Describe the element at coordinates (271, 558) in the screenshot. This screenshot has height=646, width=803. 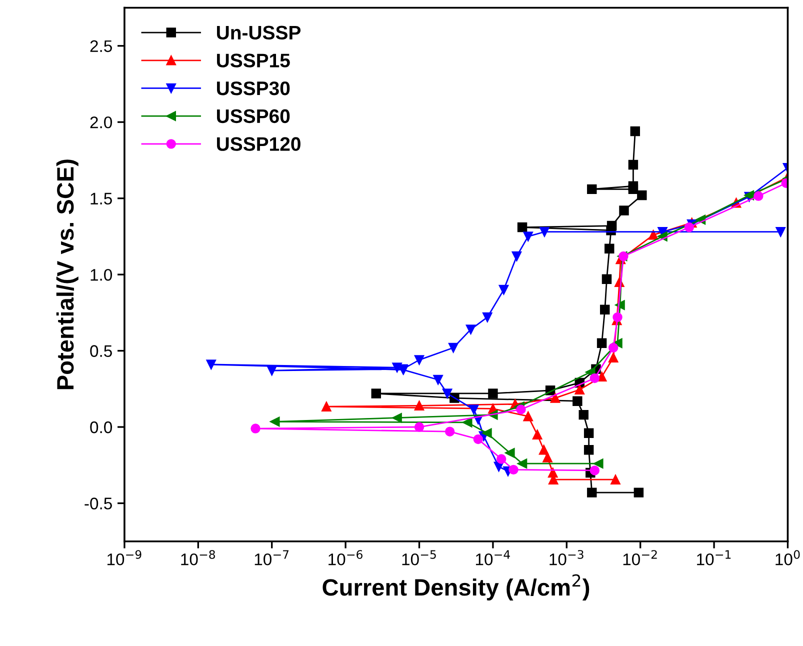
I see `x-tick-label: 10$^{−7}$` at that location.